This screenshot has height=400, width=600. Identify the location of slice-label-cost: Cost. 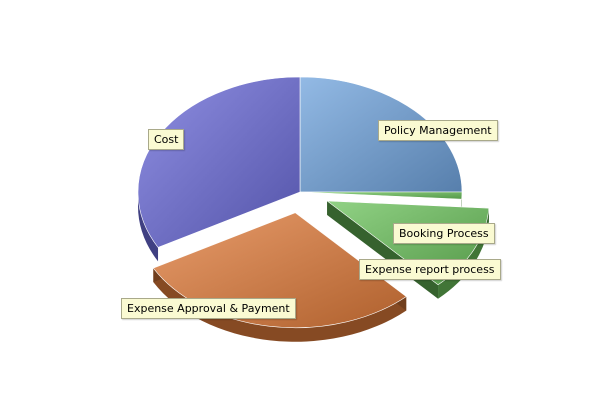
(166, 139).